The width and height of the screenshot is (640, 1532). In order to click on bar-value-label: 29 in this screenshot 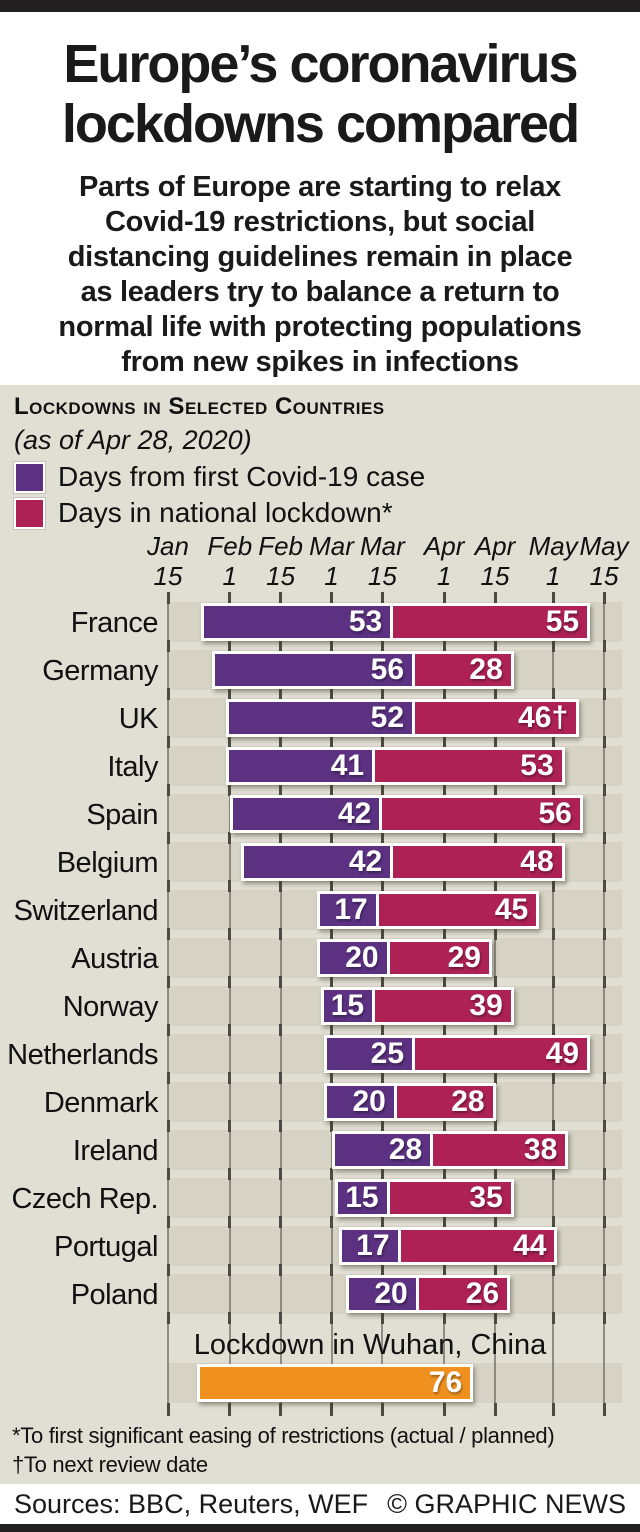, I will do `click(464, 957)`.